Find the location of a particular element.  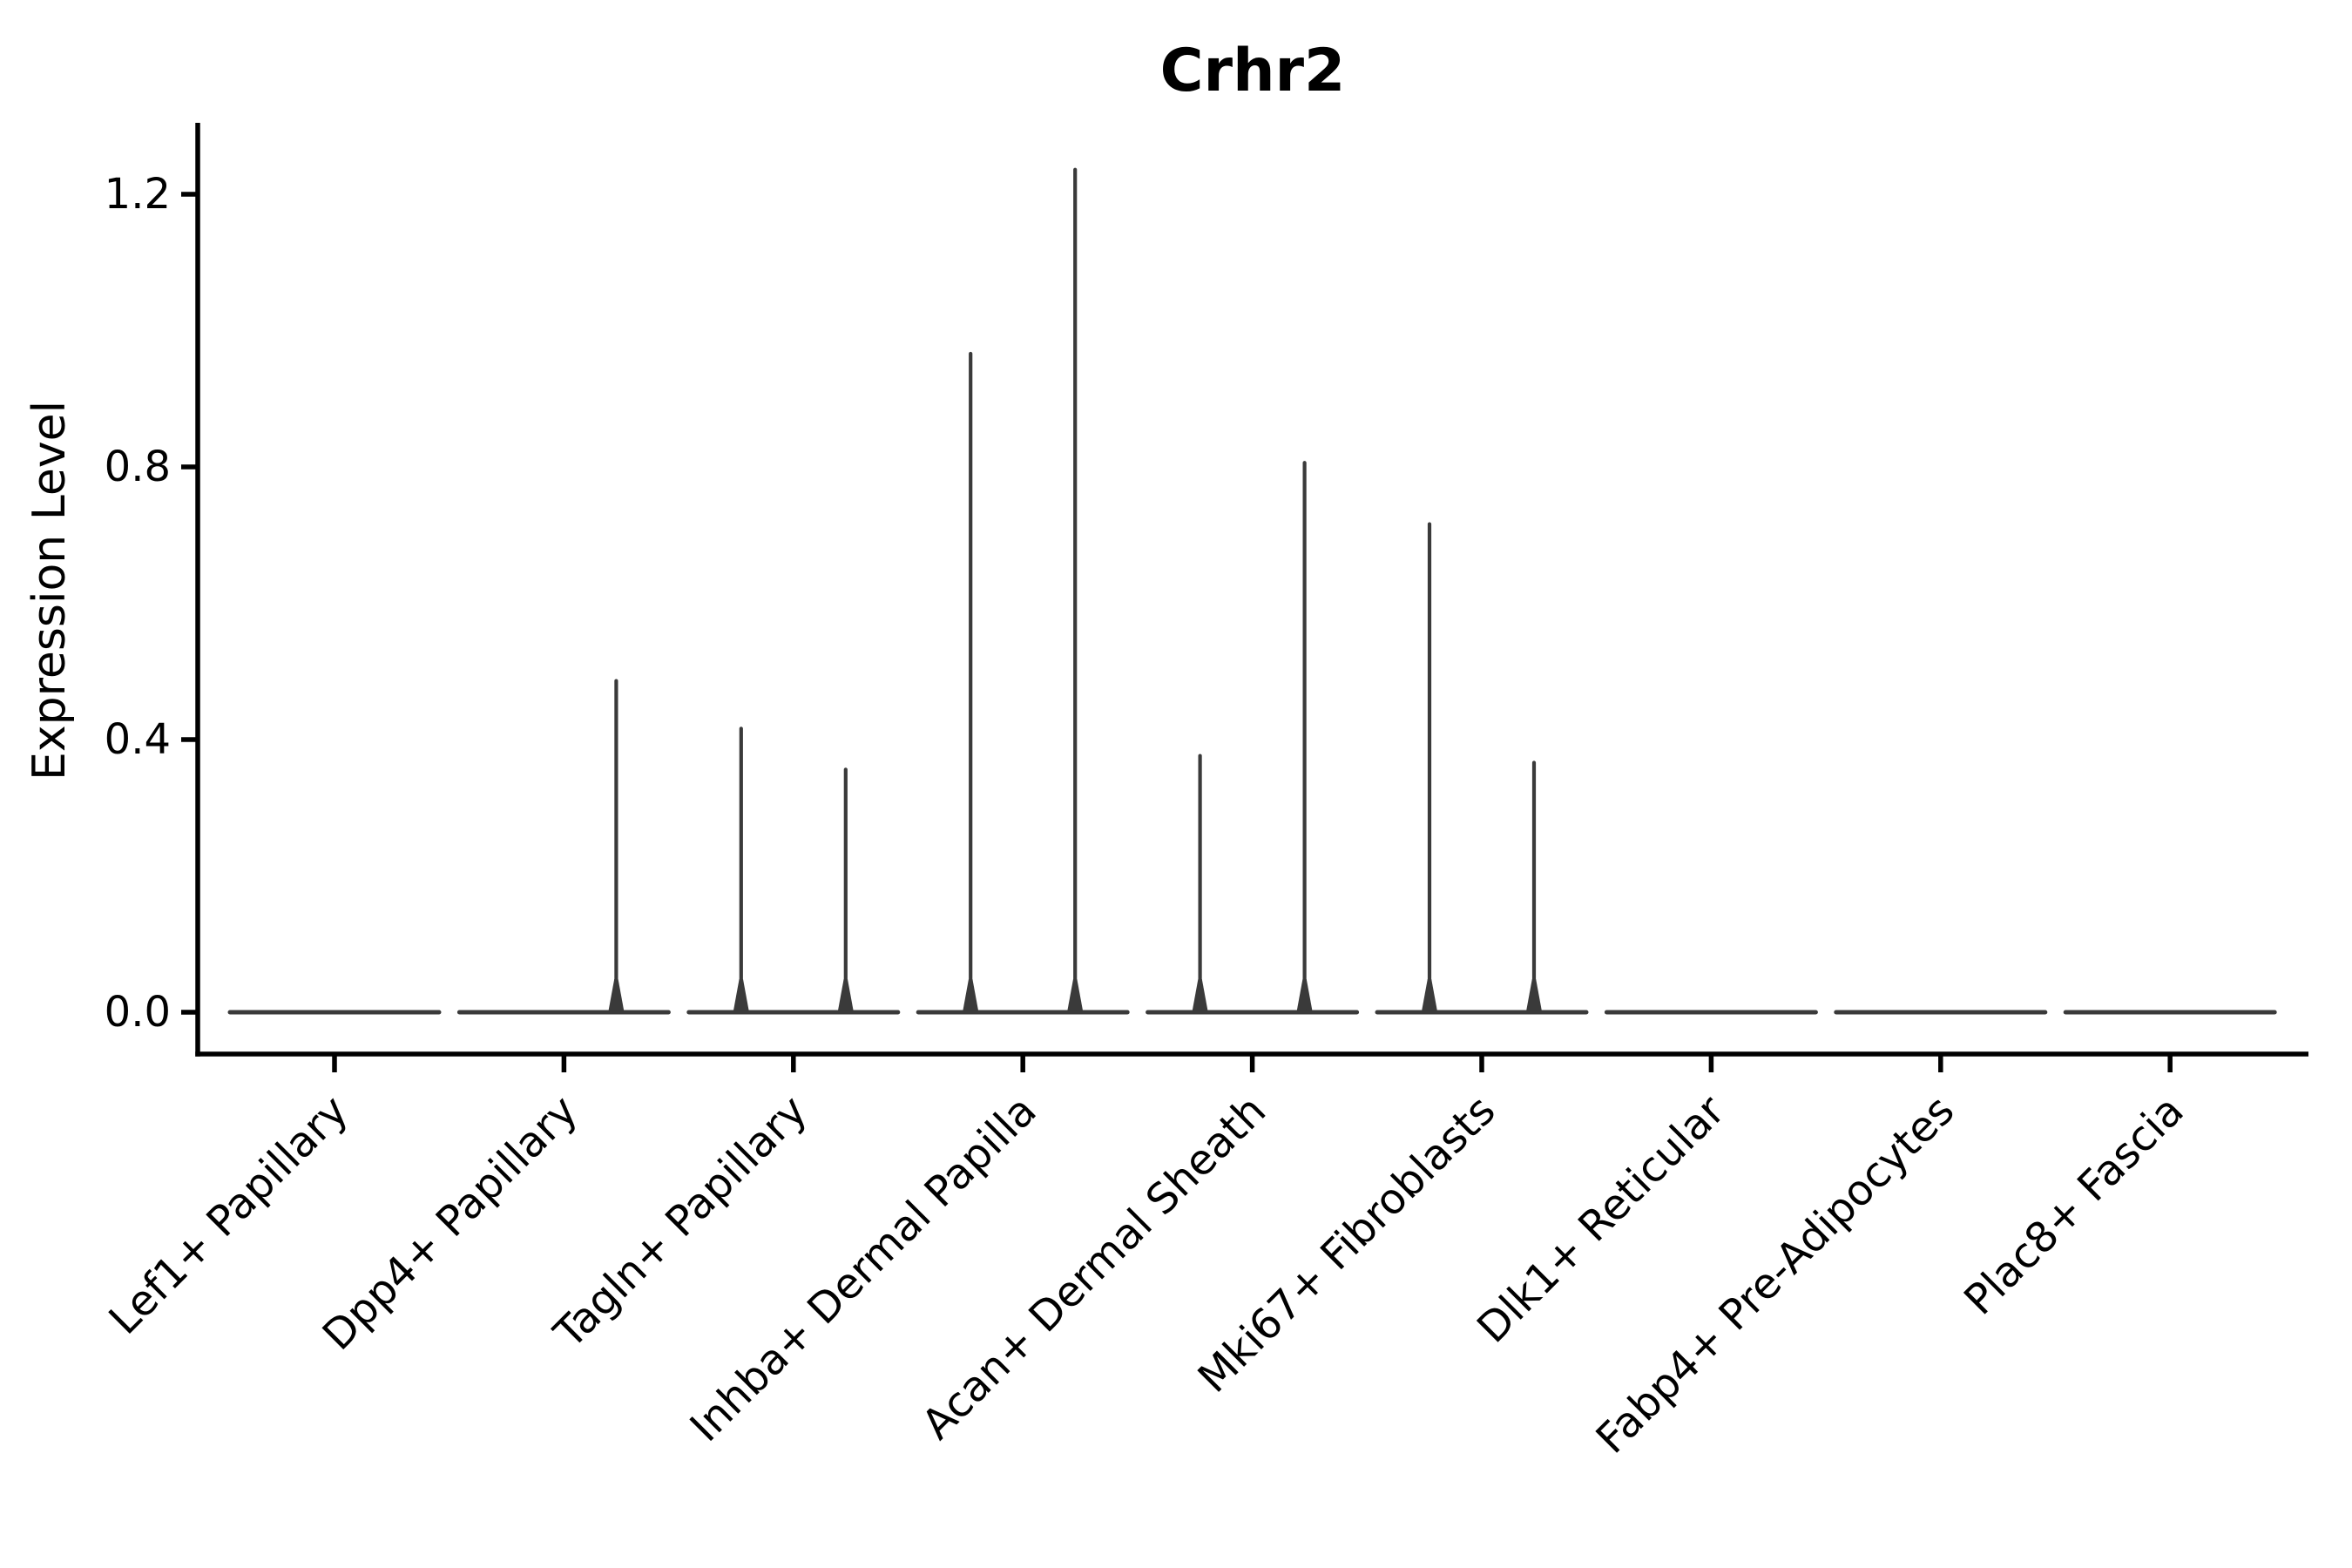

y-axis-label: Expression Level is located at coordinates (50, 591).